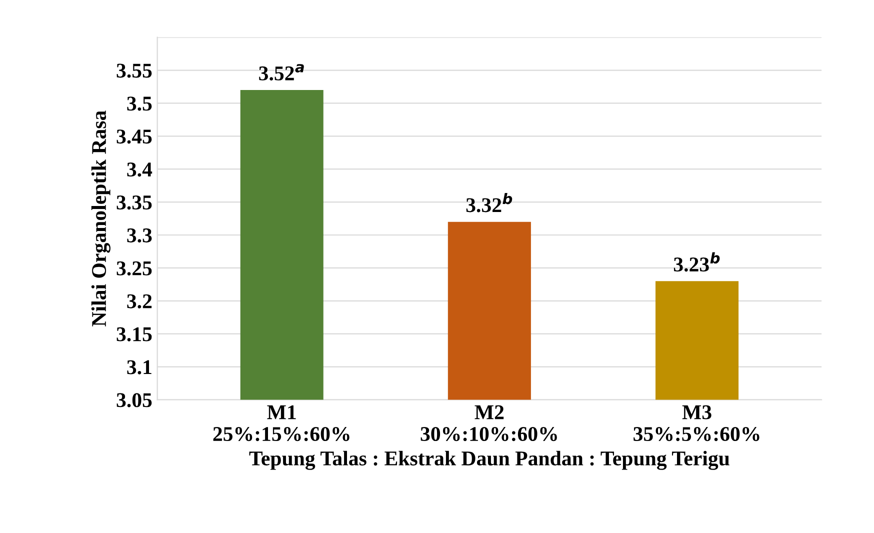  Describe the element at coordinates (134, 137) in the screenshot. I see `y-tick-label: 3.45` at that location.